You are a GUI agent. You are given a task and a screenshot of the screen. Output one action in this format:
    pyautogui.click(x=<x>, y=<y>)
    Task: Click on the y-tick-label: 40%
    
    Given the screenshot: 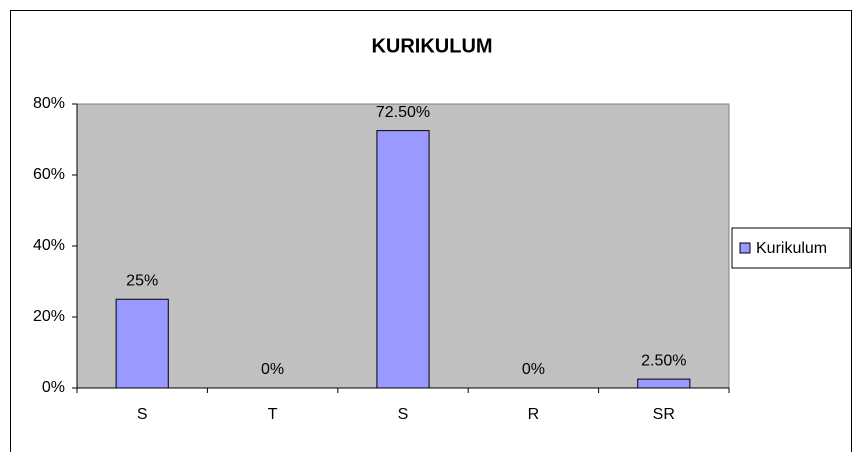 What is the action you would take?
    pyautogui.click(x=49, y=245)
    